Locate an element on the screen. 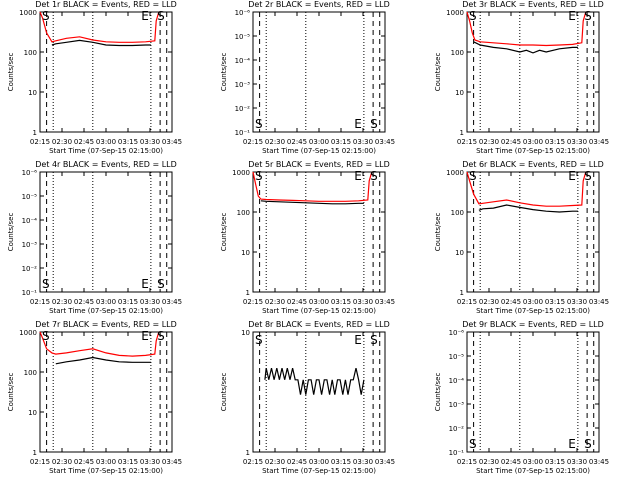  panel-title: Det 2r BLACK = Events, RED = LLD is located at coordinates (319, 4).